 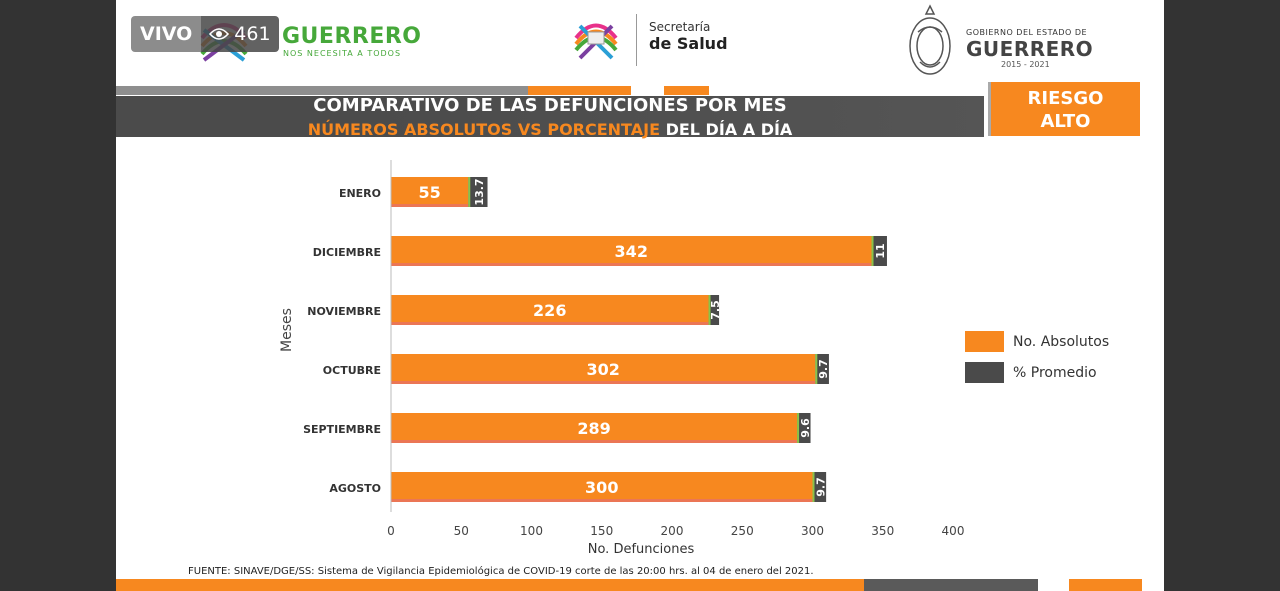 I want to click on bar-value-label: 300, so click(x=601, y=487).